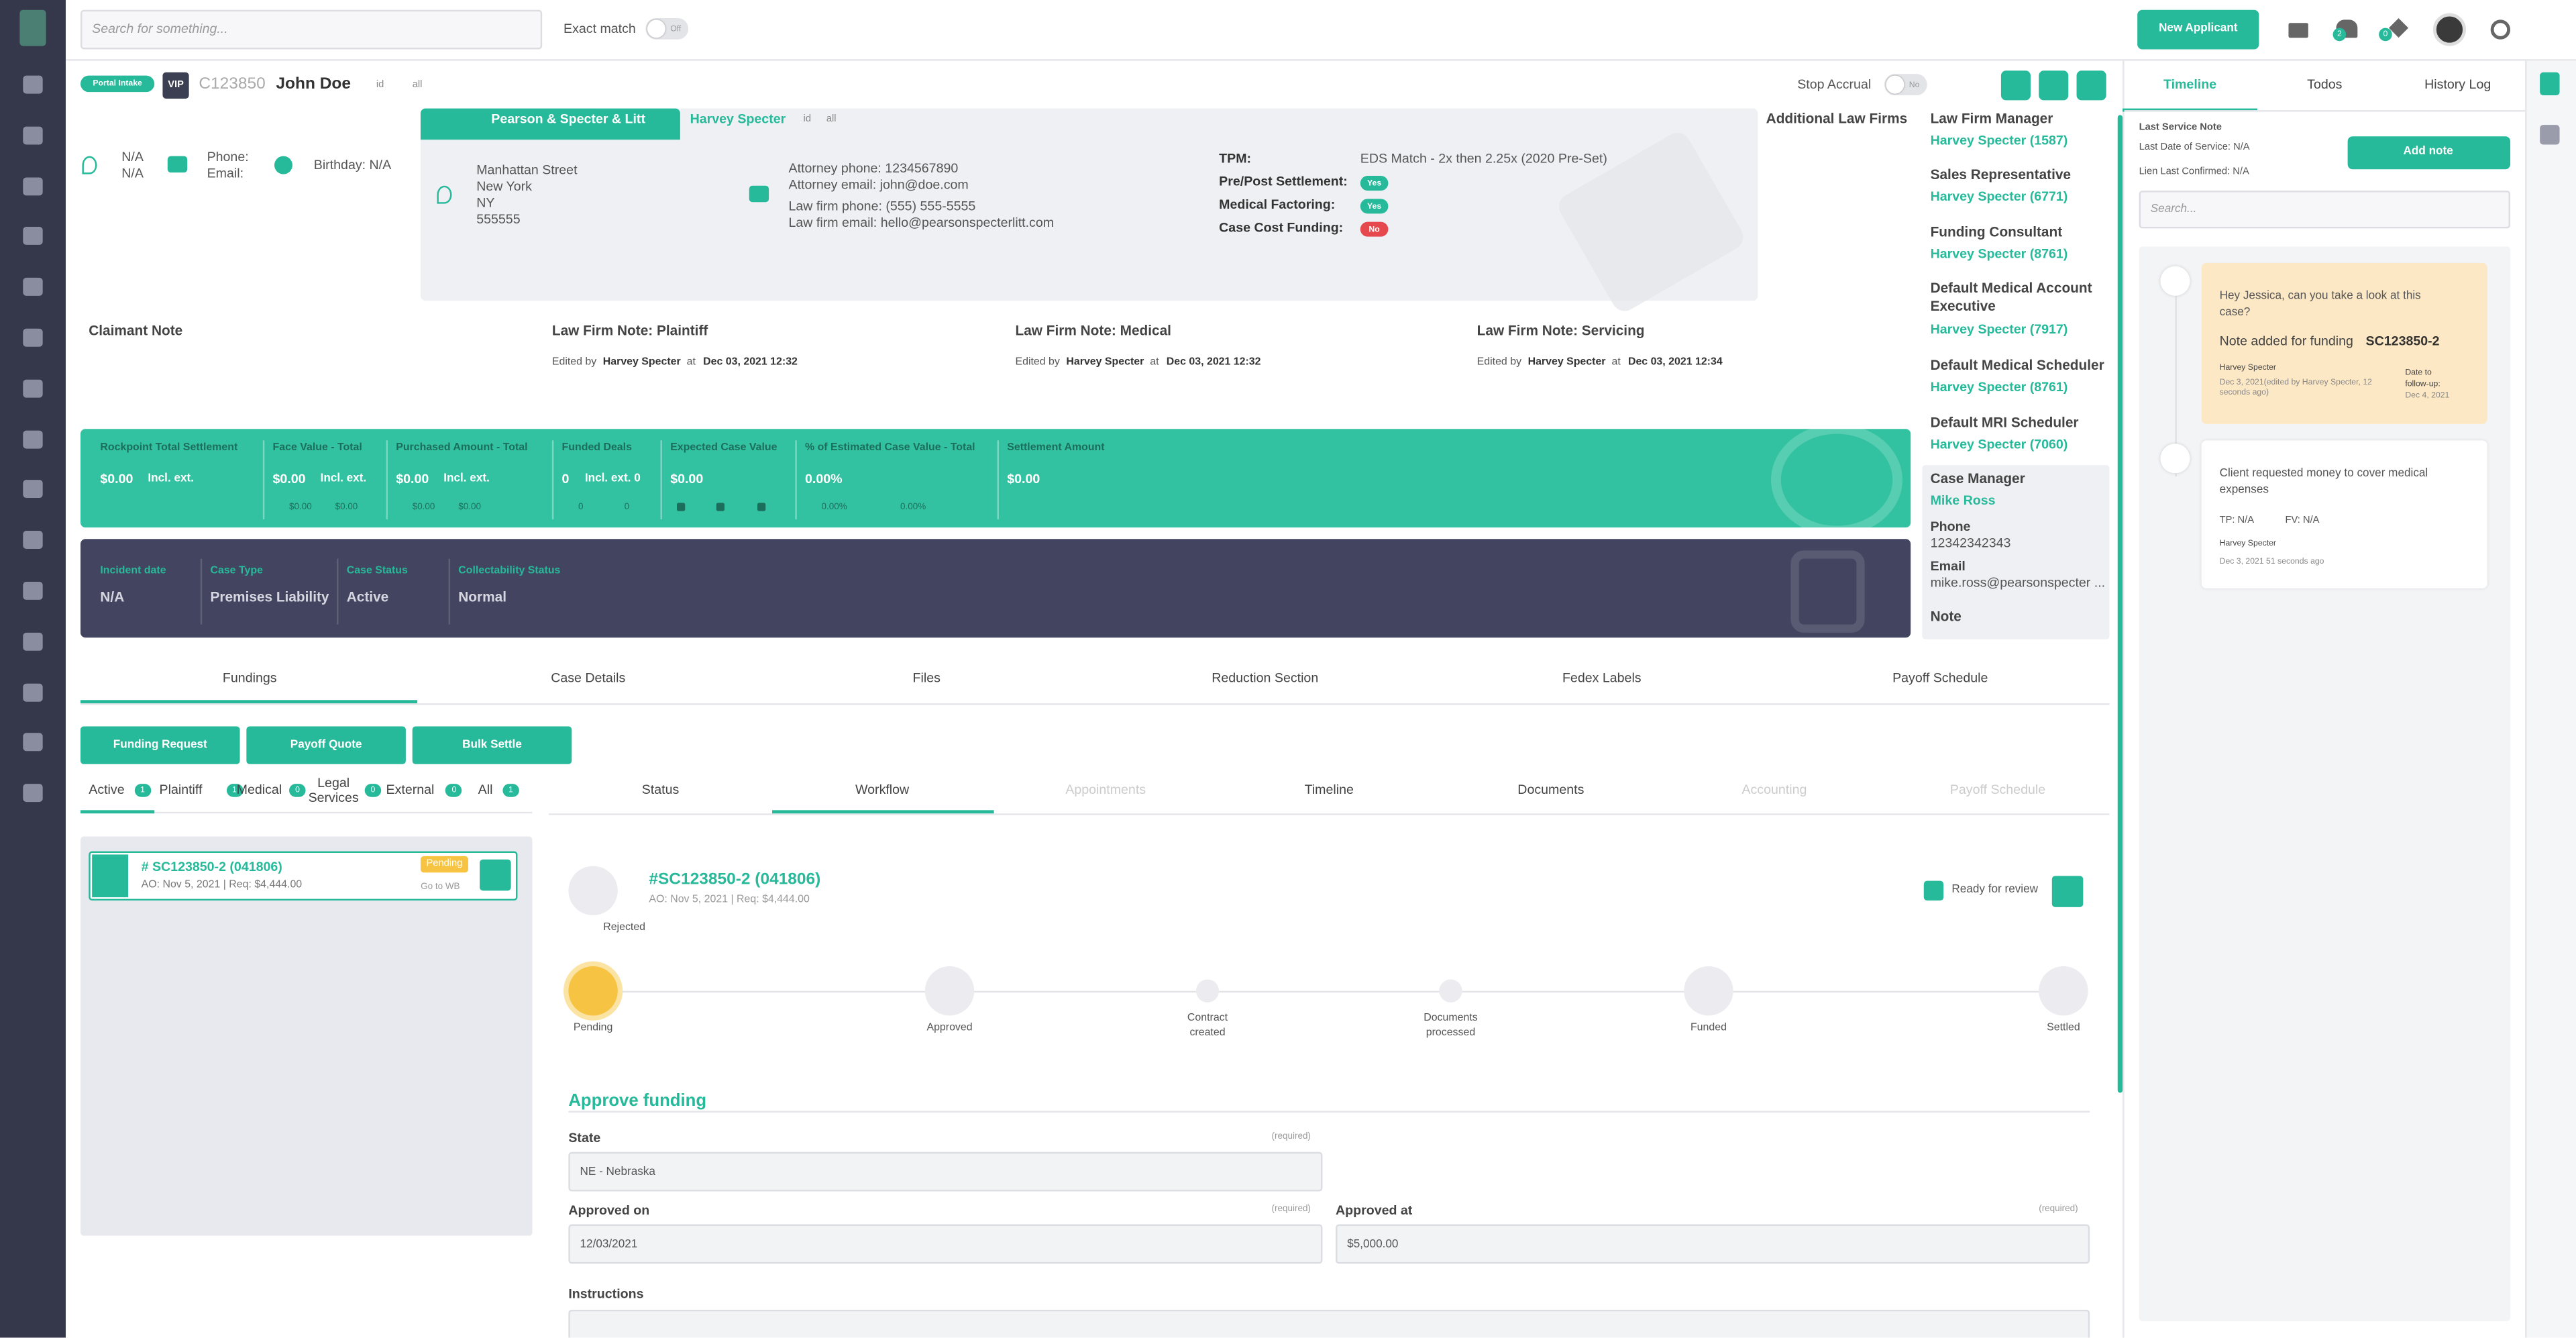 The height and width of the screenshot is (1338, 2576). I want to click on avatar, so click(2449, 30).